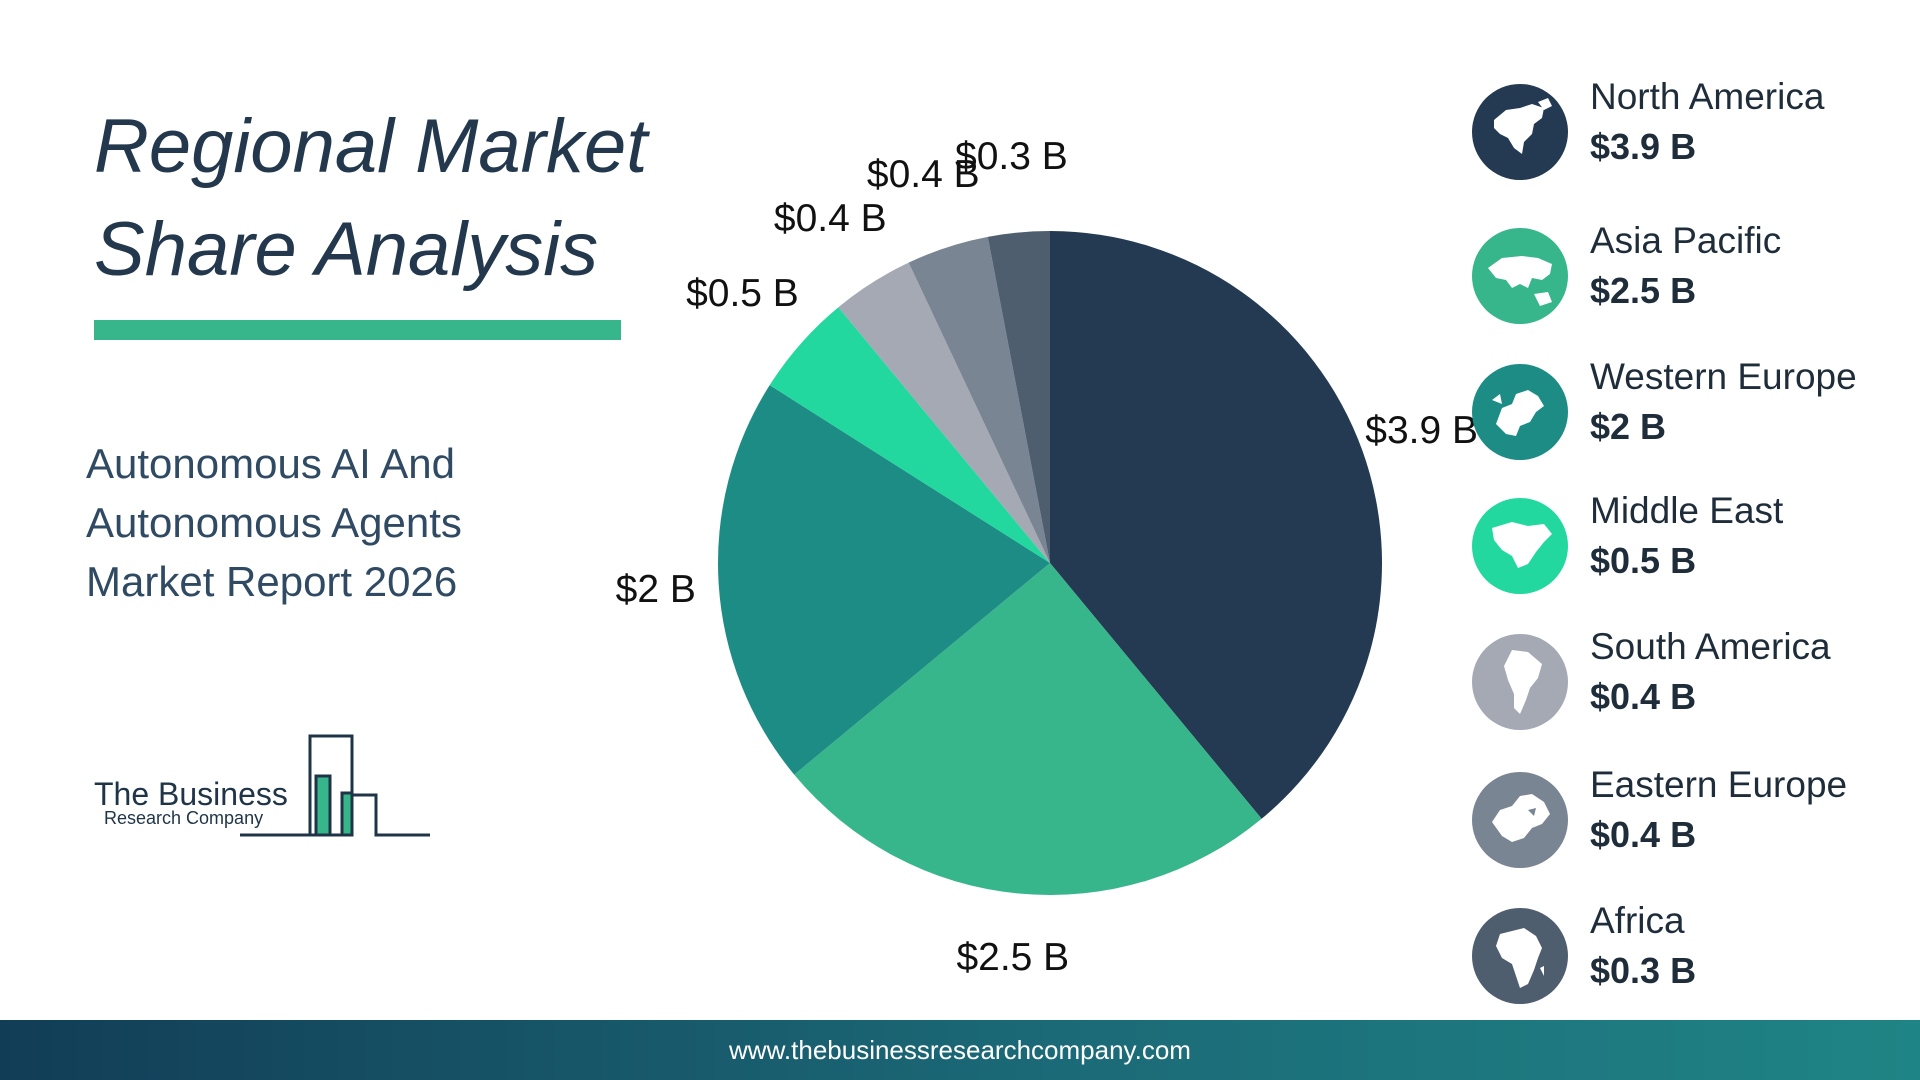 This screenshot has width=1920, height=1080. I want to click on subtitle-line-2: Autonomous Agents, so click(274, 522).